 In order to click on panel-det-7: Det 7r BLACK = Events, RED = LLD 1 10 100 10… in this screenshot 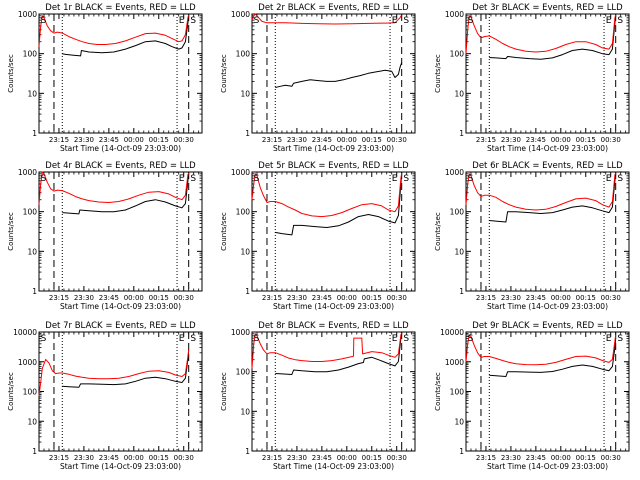, I will do `click(105, 396)`.